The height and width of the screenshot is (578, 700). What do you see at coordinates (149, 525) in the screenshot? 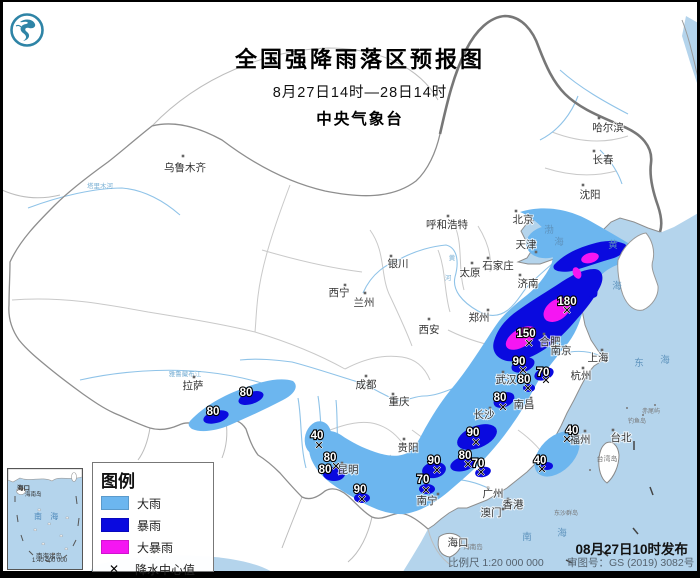
I see `legend-label: 暴雨` at bounding box center [149, 525].